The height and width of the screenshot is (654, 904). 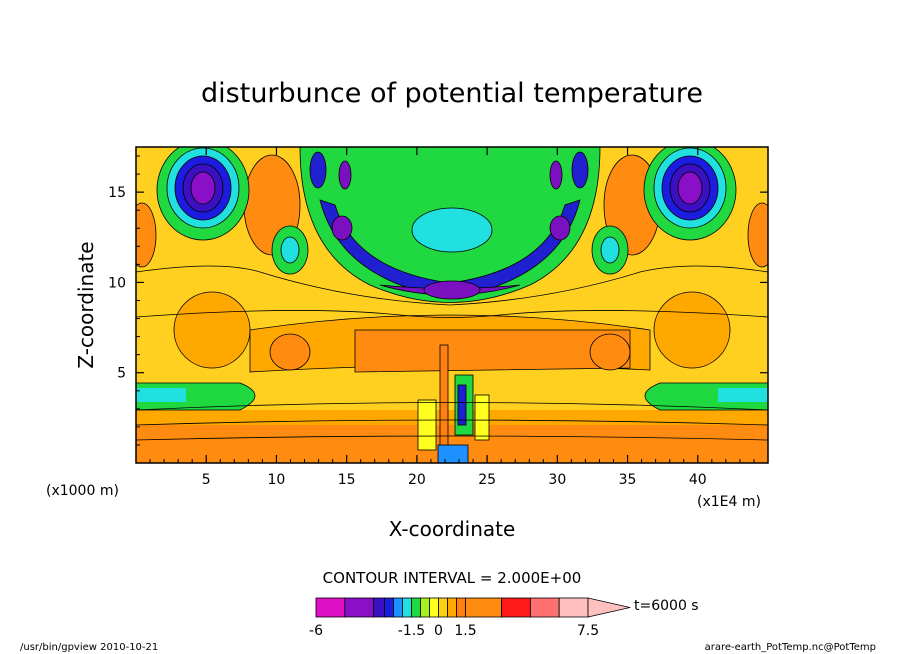 What do you see at coordinates (729, 502) in the screenshot?
I see `x-factor-note: (x1E4 m)` at bounding box center [729, 502].